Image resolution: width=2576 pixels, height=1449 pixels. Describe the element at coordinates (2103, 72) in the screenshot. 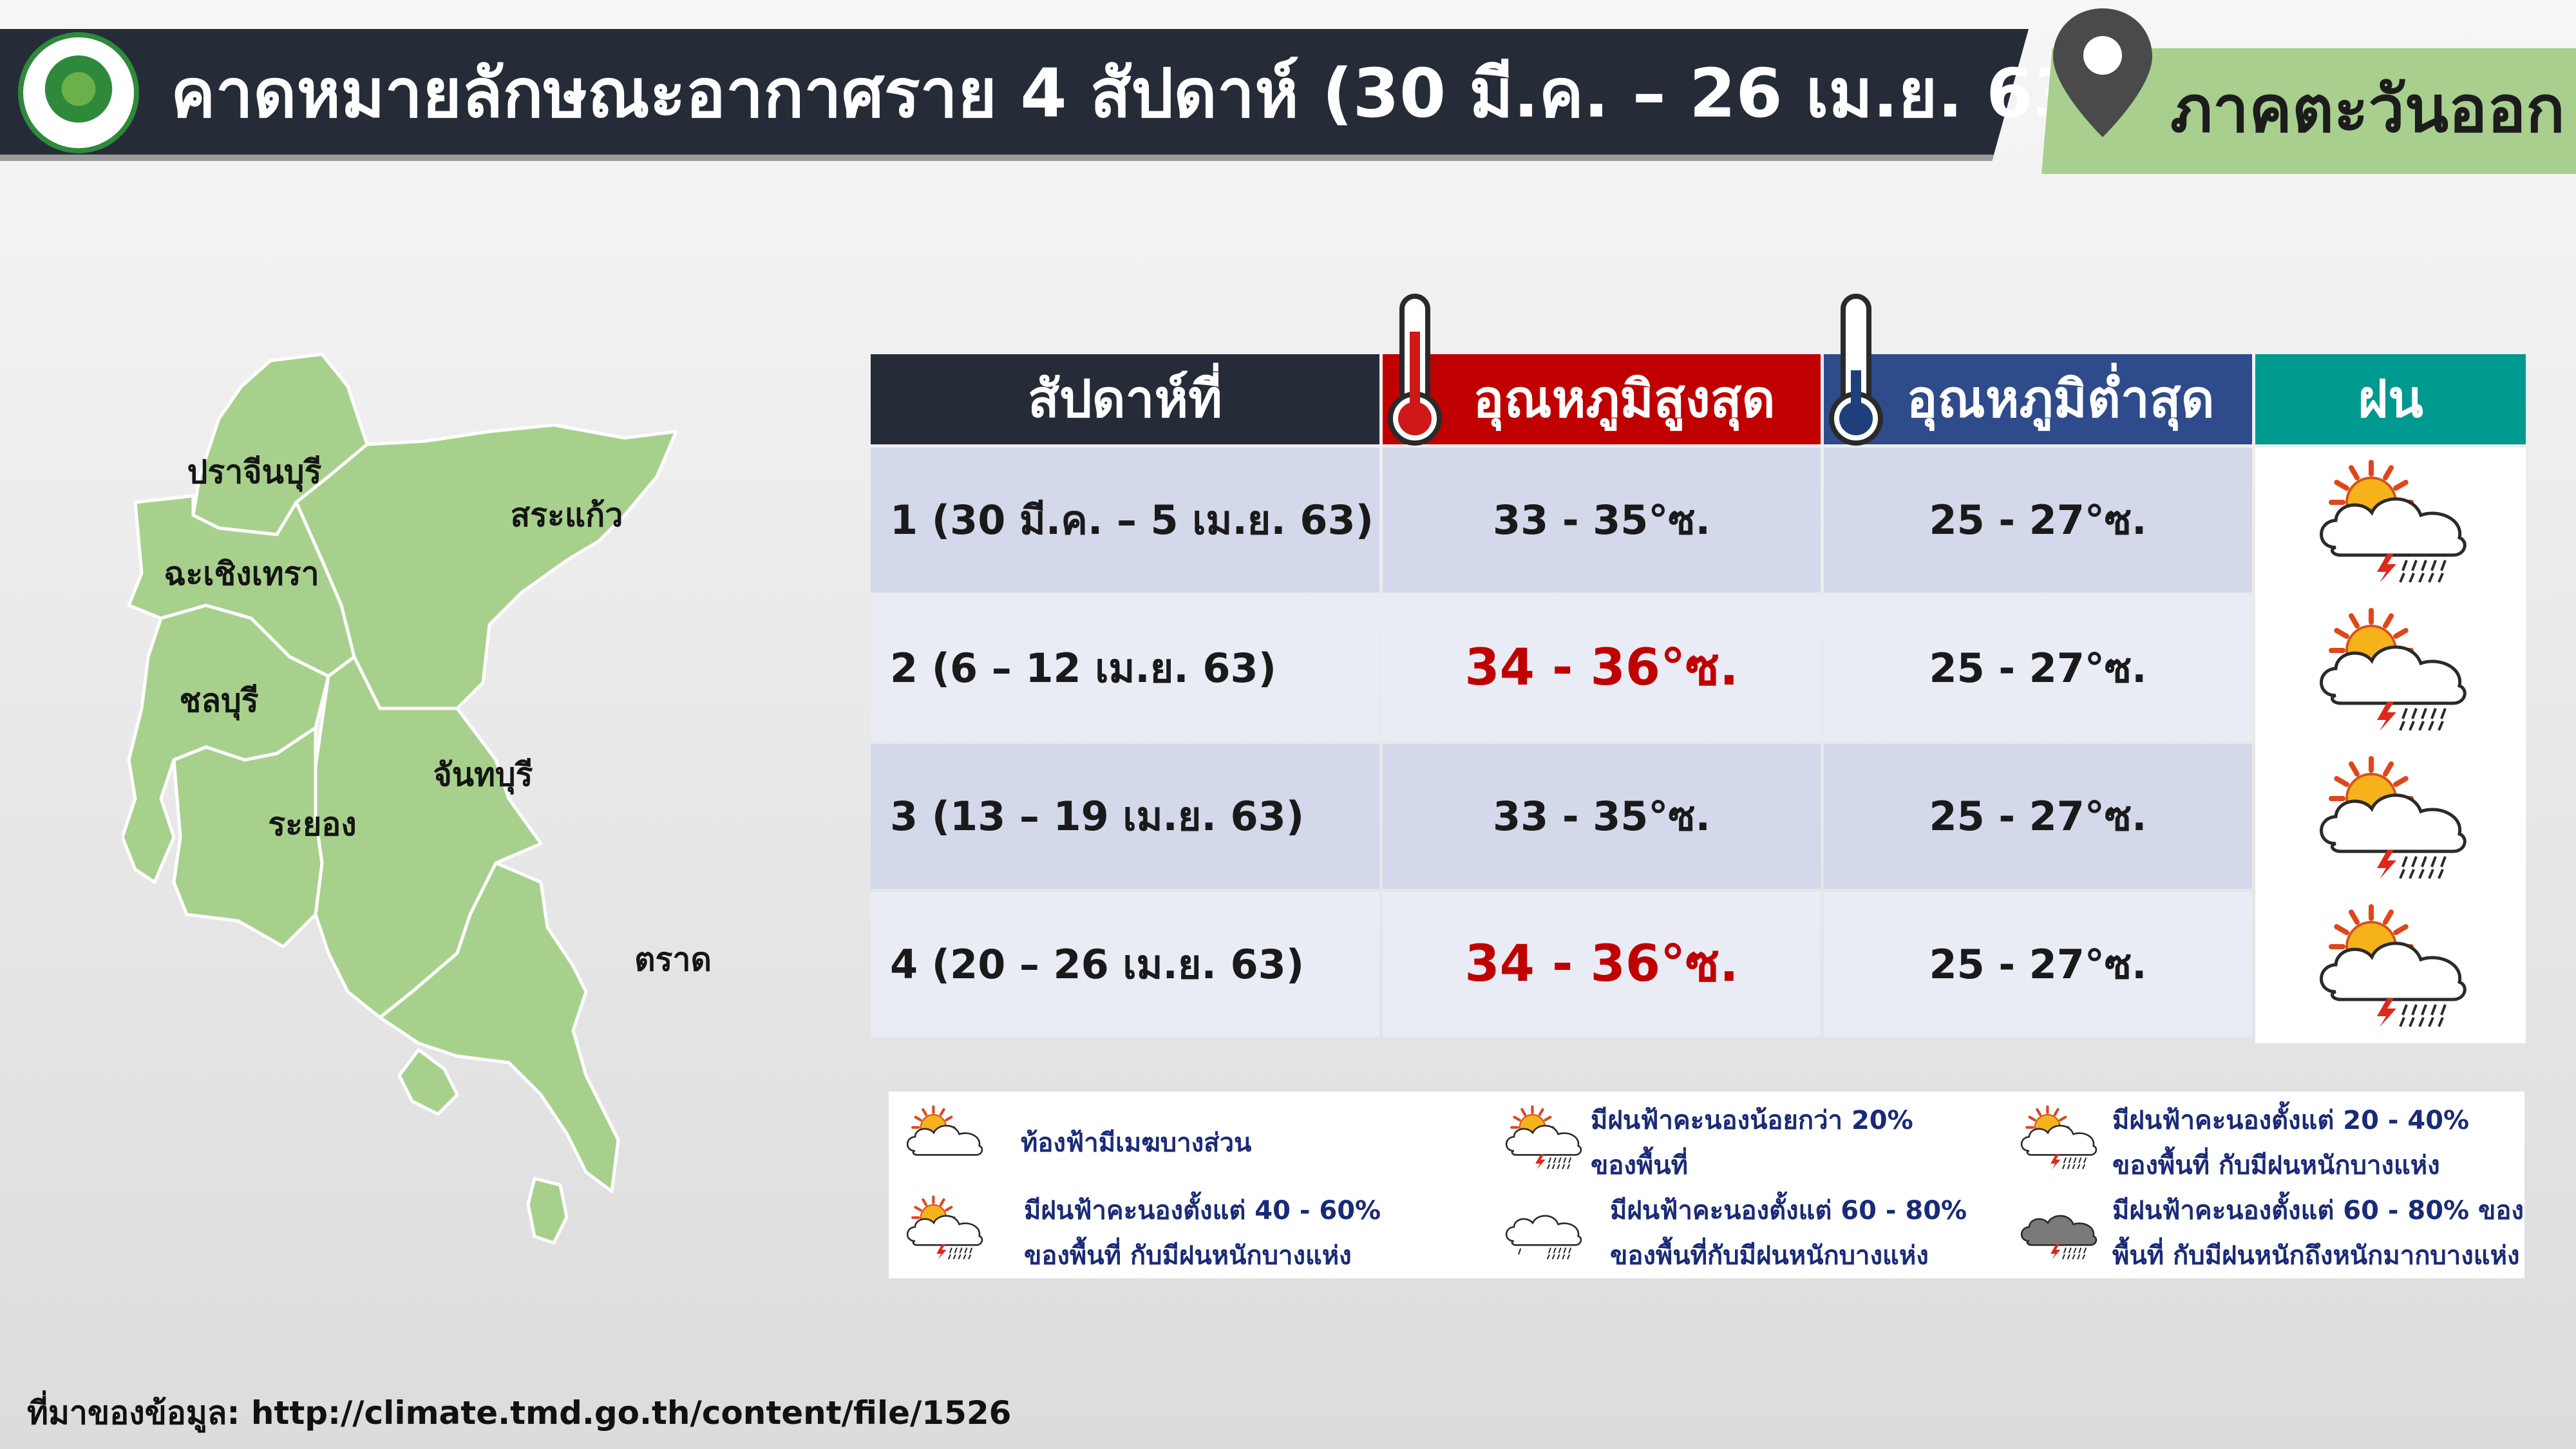

I see `location-pin-icon` at that location.